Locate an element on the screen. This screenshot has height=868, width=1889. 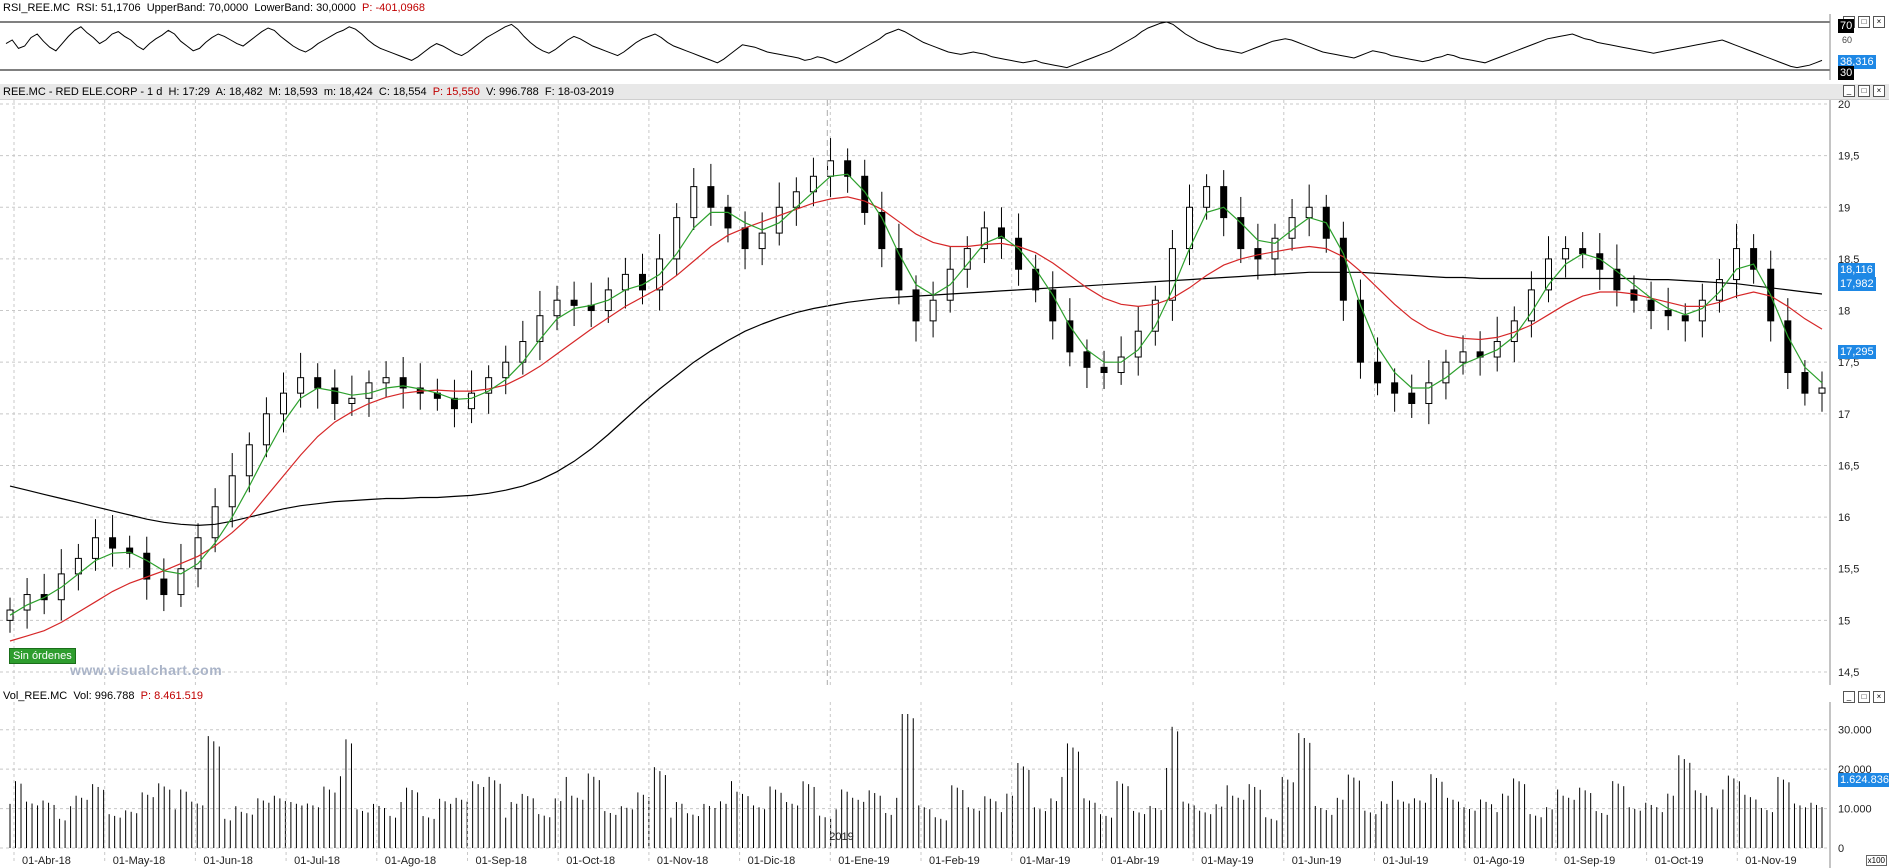
price-window-buttons: _ □ × is located at coordinates (1864, 91).